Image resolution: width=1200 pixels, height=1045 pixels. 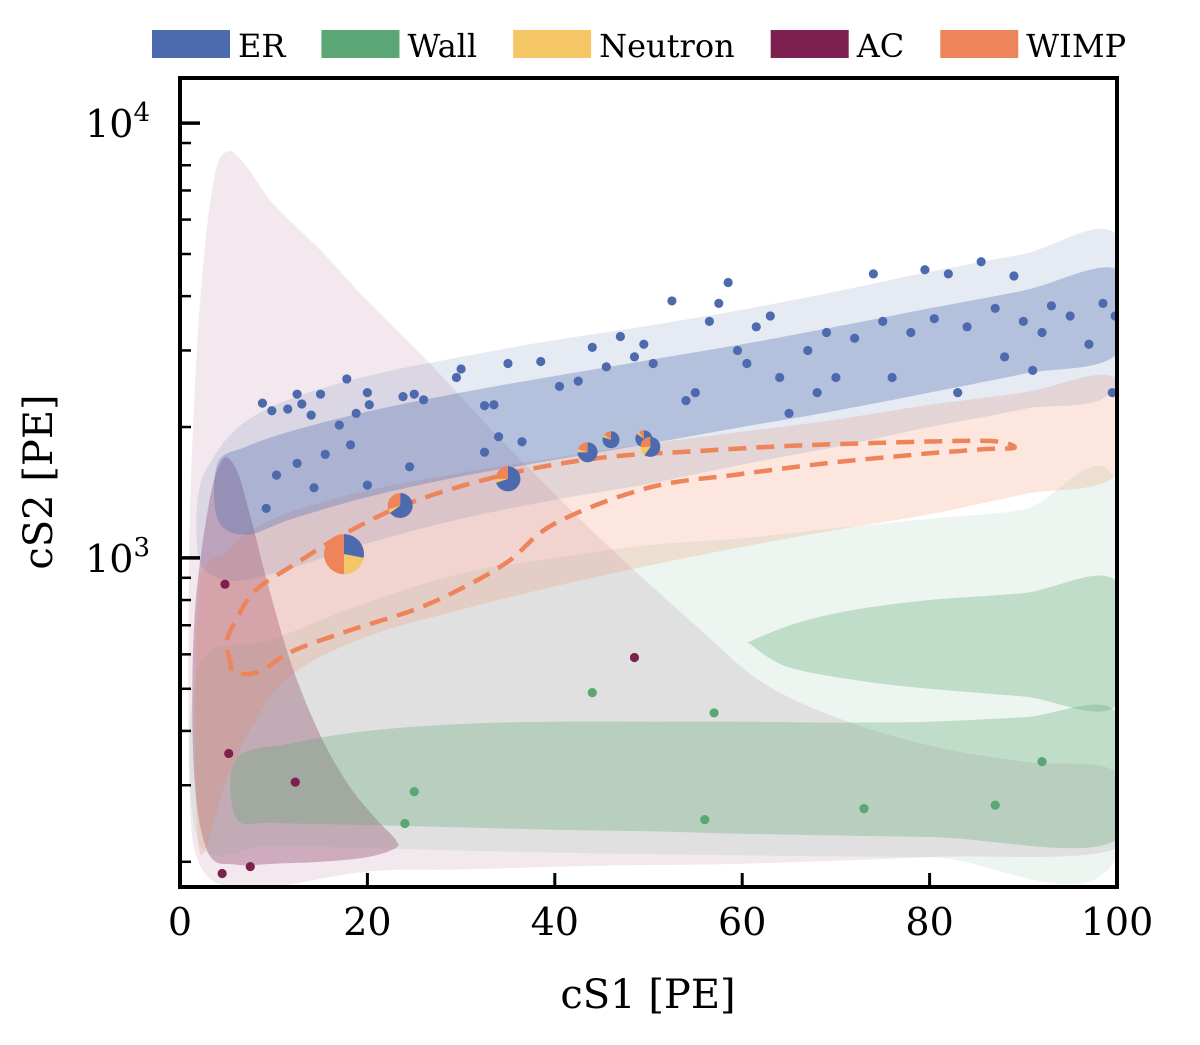 What do you see at coordinates (929, 922) in the screenshot?
I see `x-tick-label: 80` at bounding box center [929, 922].